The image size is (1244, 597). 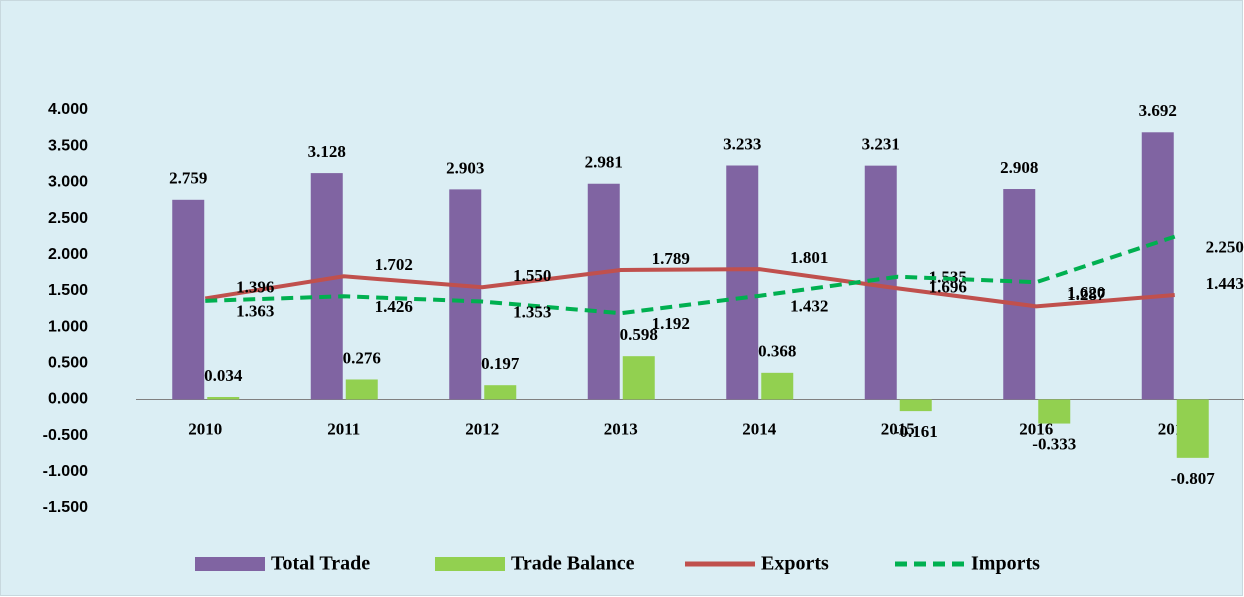 What do you see at coordinates (898, 428) in the screenshot?
I see `x-tick-label: 2015` at bounding box center [898, 428].